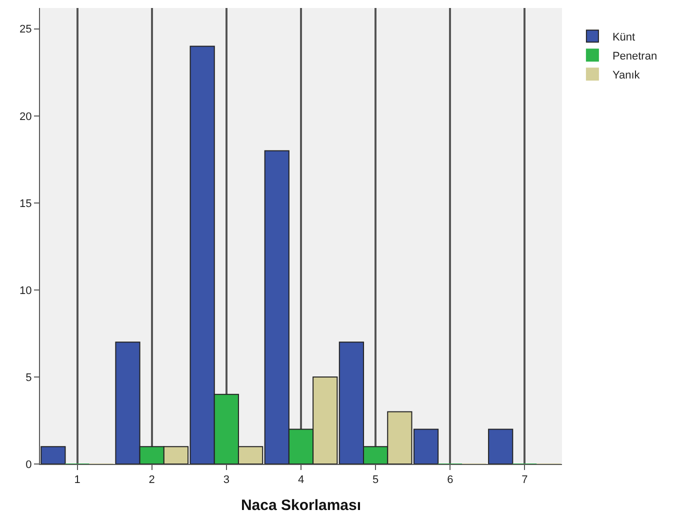 The height and width of the screenshot is (518, 692). Describe the element at coordinates (226, 480) in the screenshot. I see `x-tick-label: 3` at that location.